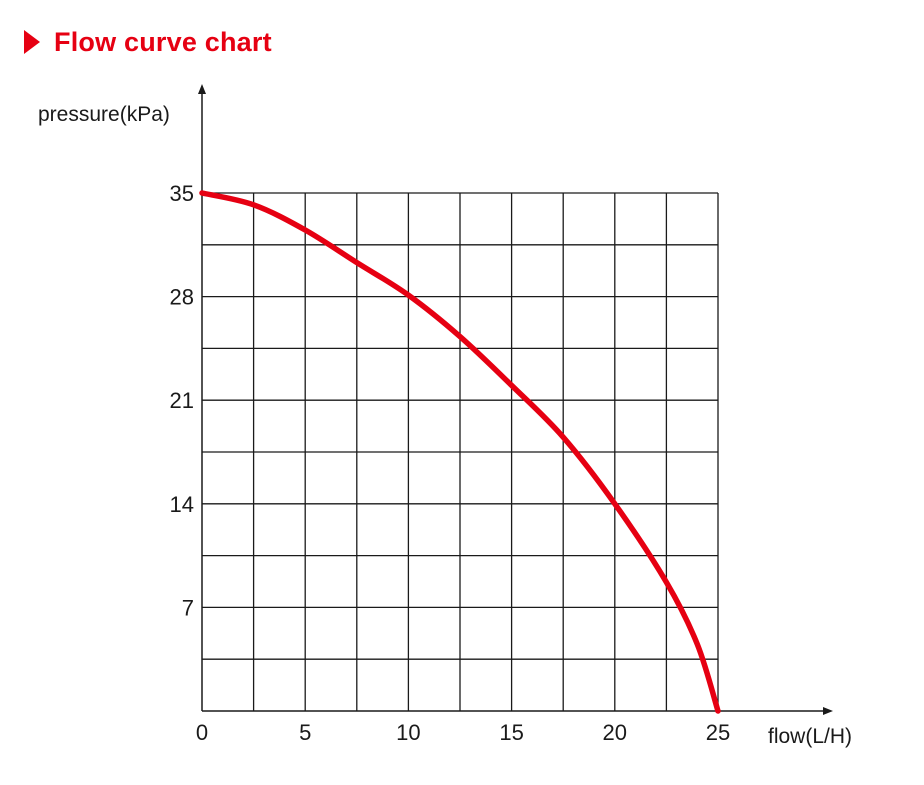 This screenshot has width=924, height=785. What do you see at coordinates (202, 732) in the screenshot?
I see `x-tick-label: 0` at bounding box center [202, 732].